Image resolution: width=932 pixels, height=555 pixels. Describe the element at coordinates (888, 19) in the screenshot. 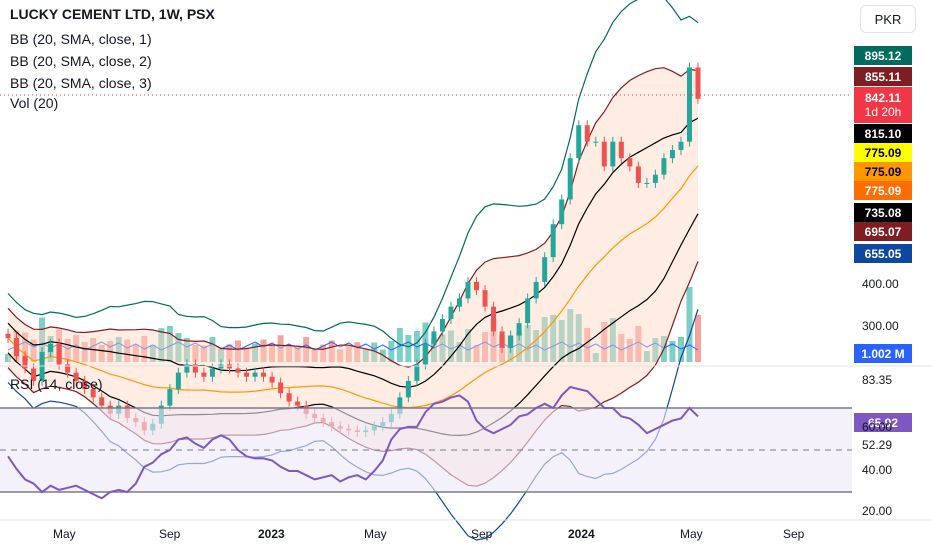

I see `currency-button: PKR` at that location.